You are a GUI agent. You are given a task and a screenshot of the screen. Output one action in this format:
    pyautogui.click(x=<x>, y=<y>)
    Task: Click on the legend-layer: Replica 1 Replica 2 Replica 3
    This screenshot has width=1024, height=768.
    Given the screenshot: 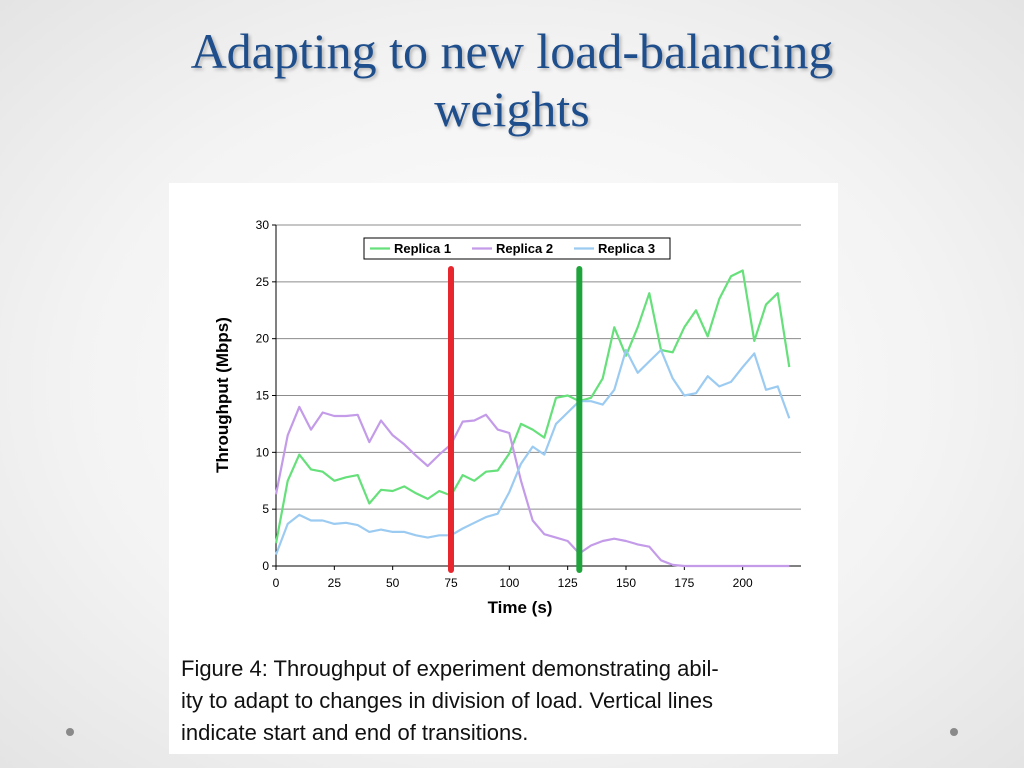 What is the action you would take?
    pyautogui.click(x=517, y=248)
    